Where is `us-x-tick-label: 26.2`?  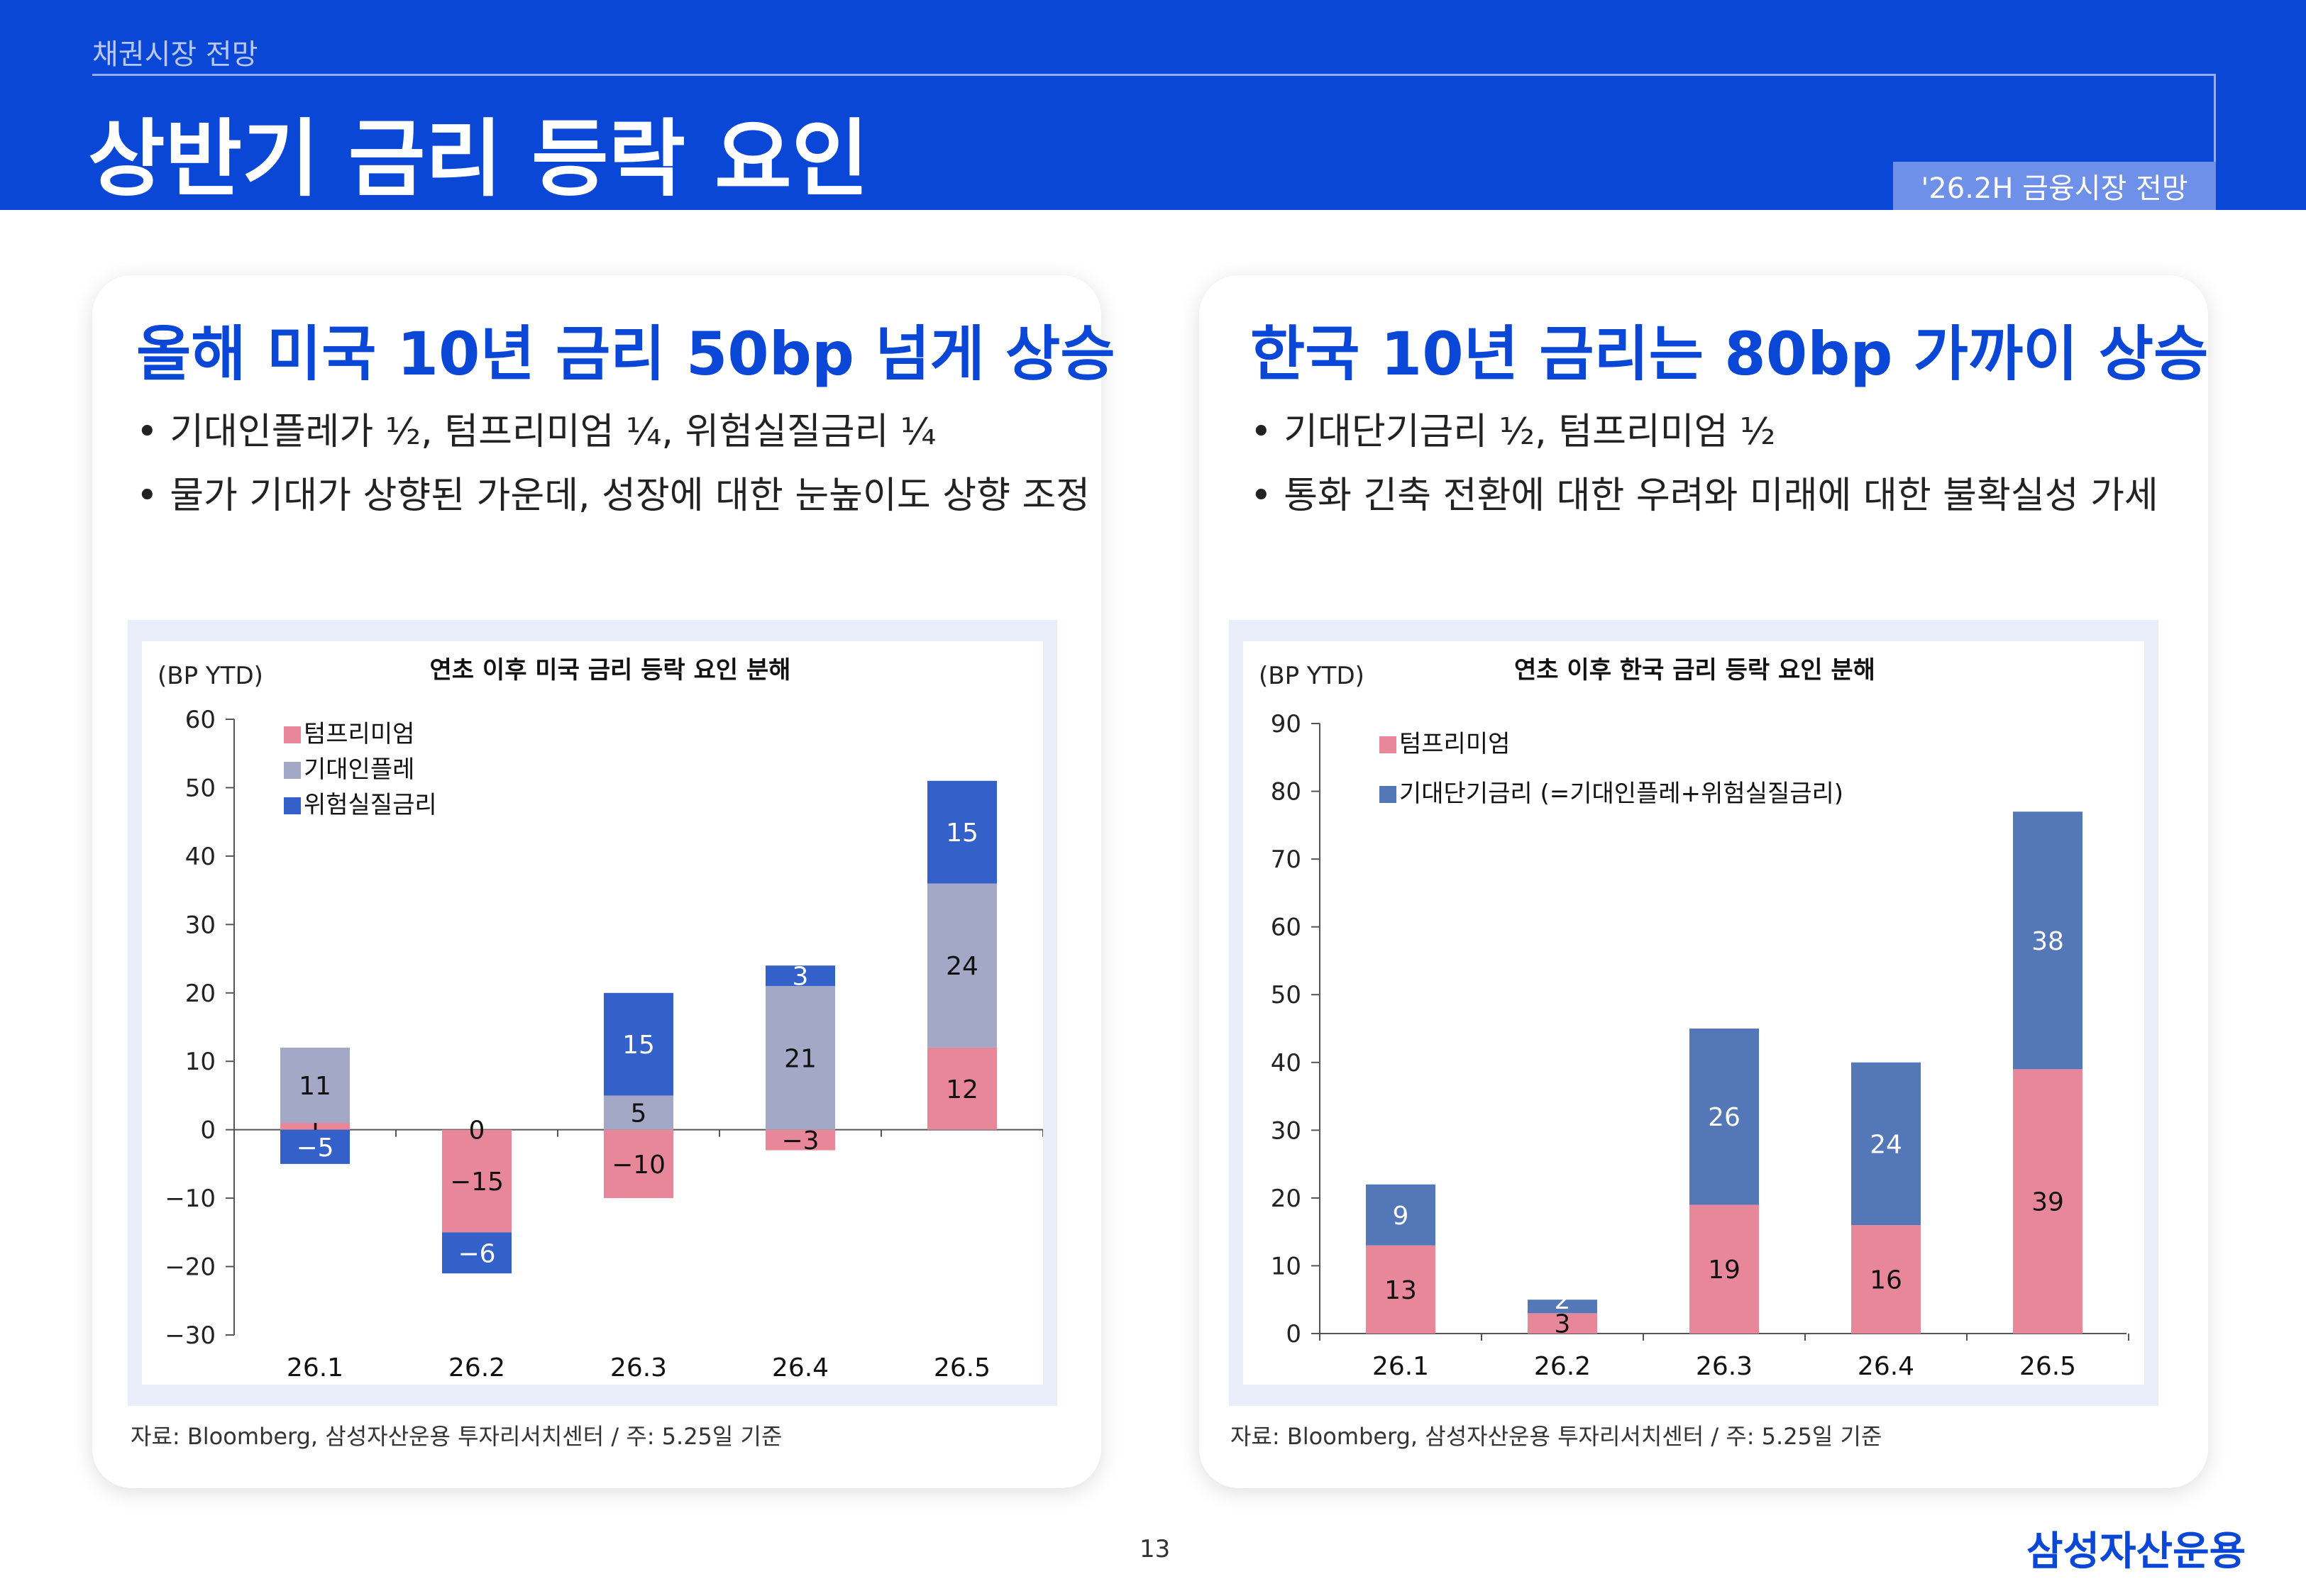 us-x-tick-label: 26.2 is located at coordinates (476, 1367).